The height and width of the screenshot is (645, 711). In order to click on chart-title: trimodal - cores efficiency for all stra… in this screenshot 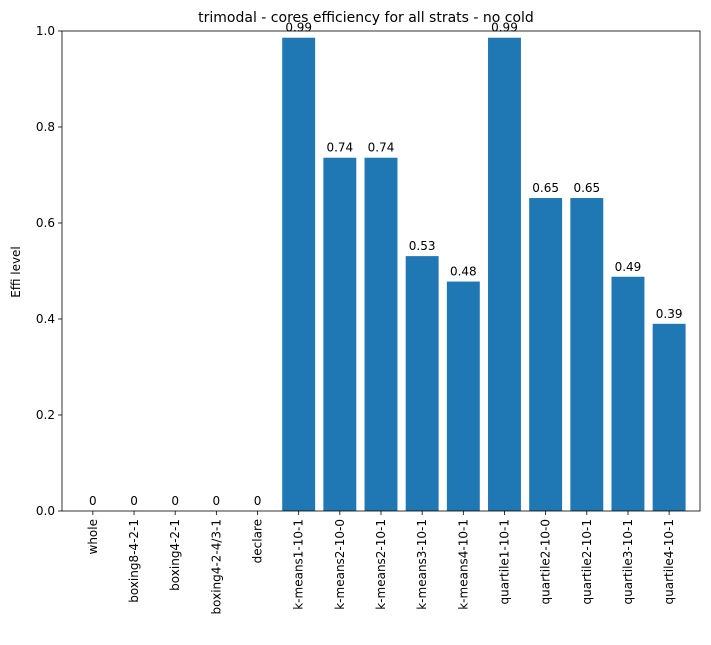, I will do `click(366, 18)`.